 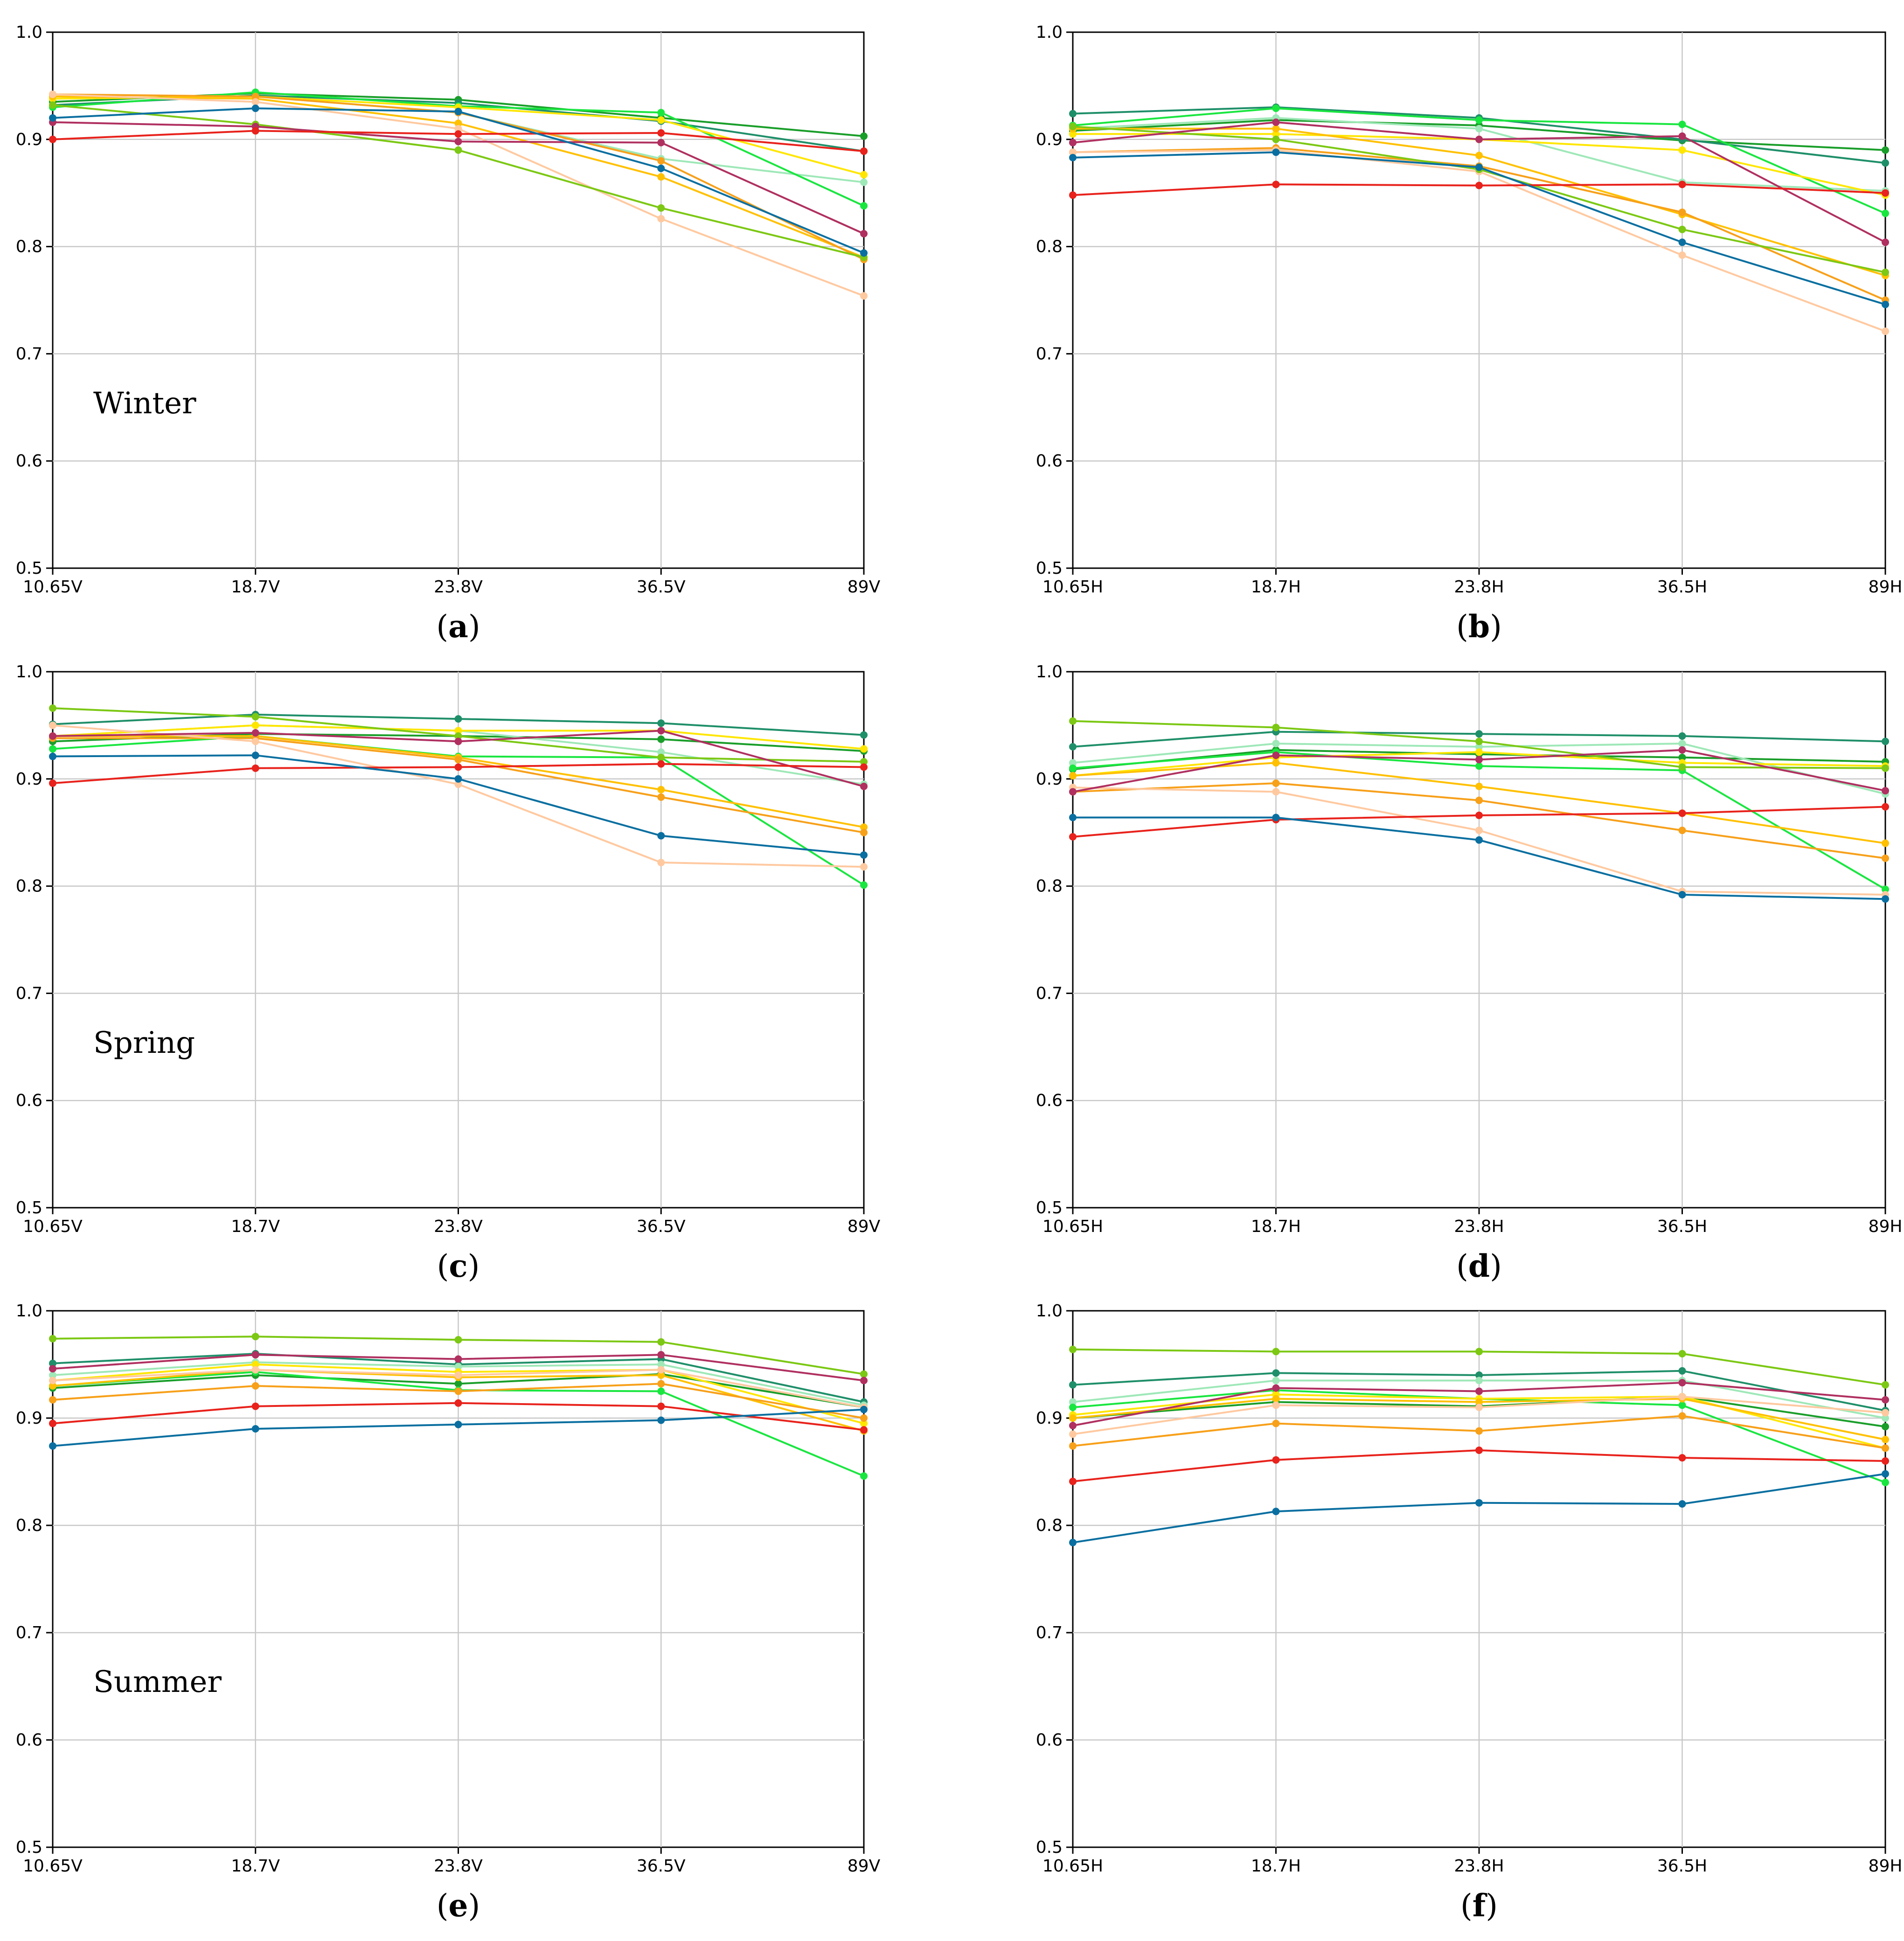 What do you see at coordinates (1479, 1905) in the screenshot?
I see `panel-caption: (f)` at bounding box center [1479, 1905].